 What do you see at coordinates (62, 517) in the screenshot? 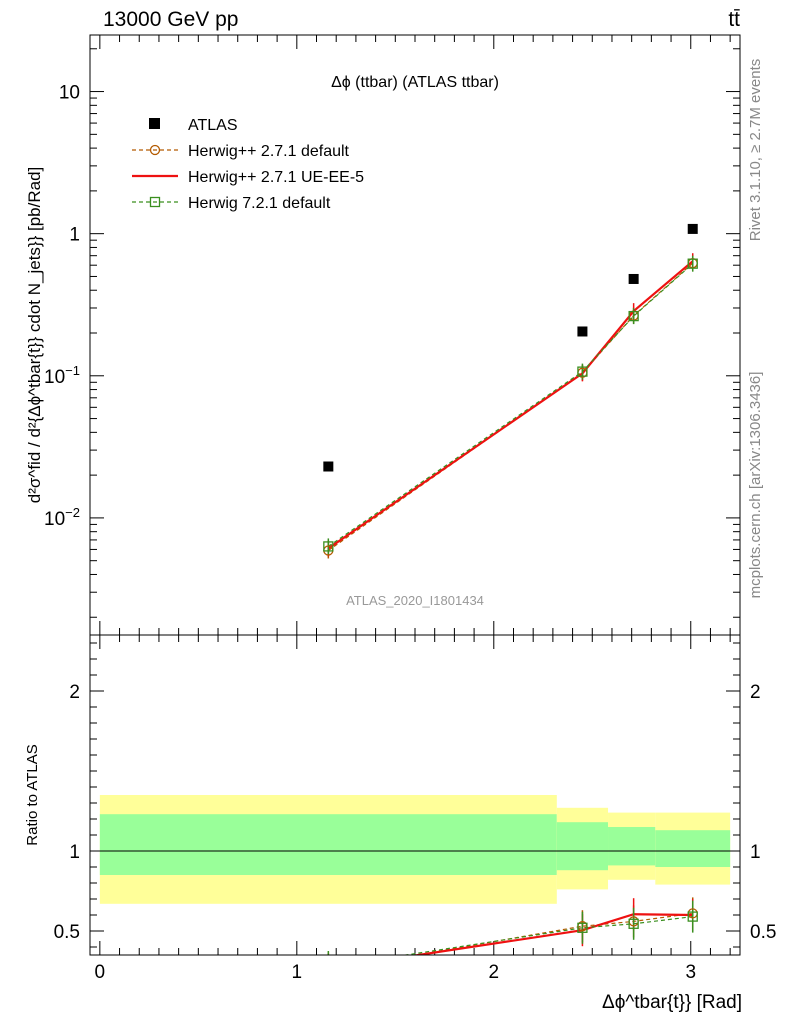
I see `y-tick-label: 10⁻²` at bounding box center [62, 517].